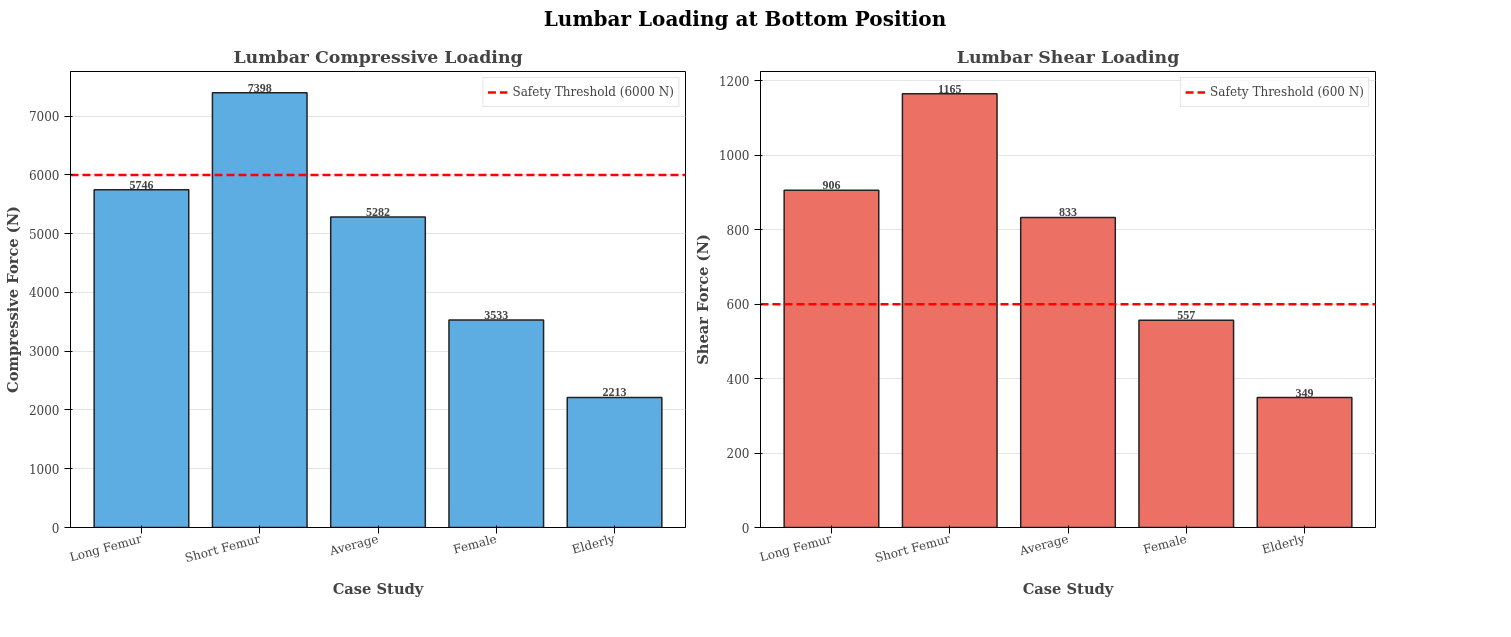  Describe the element at coordinates (1068, 56) in the screenshot. I see `chart-title: Lumbar Shear Loading` at that location.